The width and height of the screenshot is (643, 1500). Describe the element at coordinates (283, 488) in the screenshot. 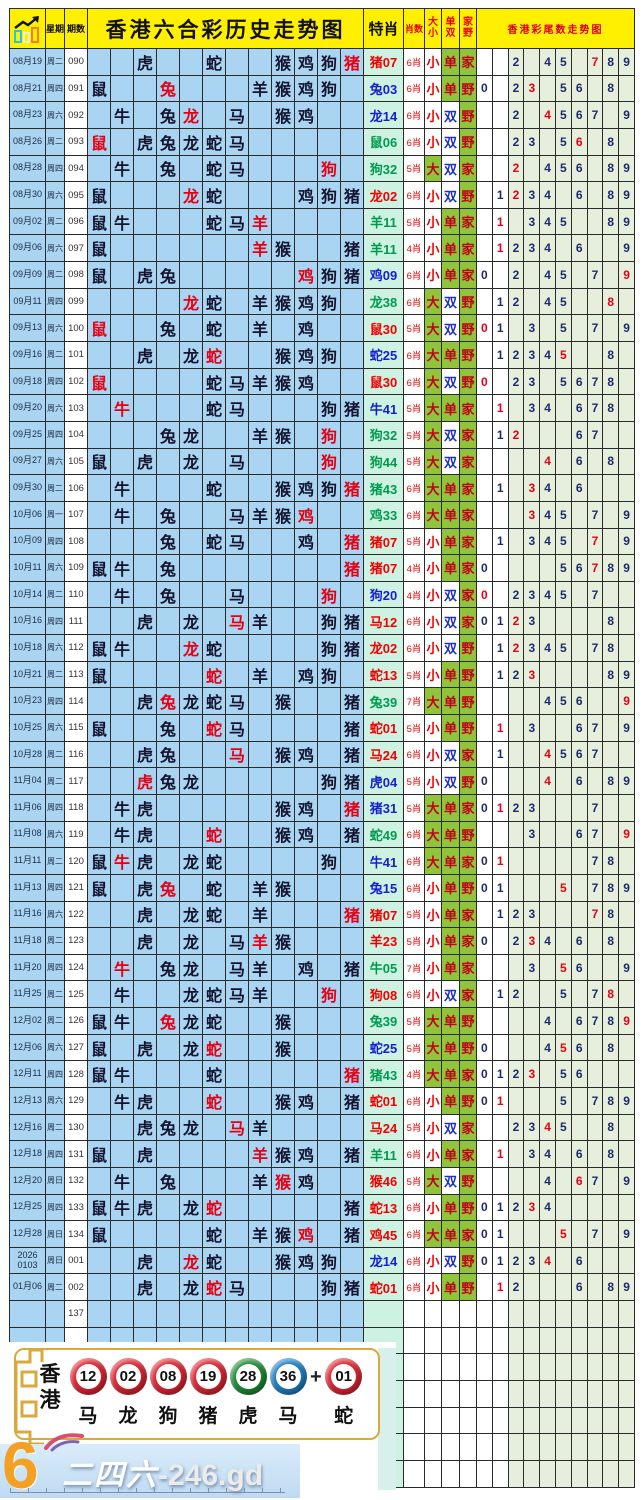

I see `zodiac-cell: 猴` at that location.